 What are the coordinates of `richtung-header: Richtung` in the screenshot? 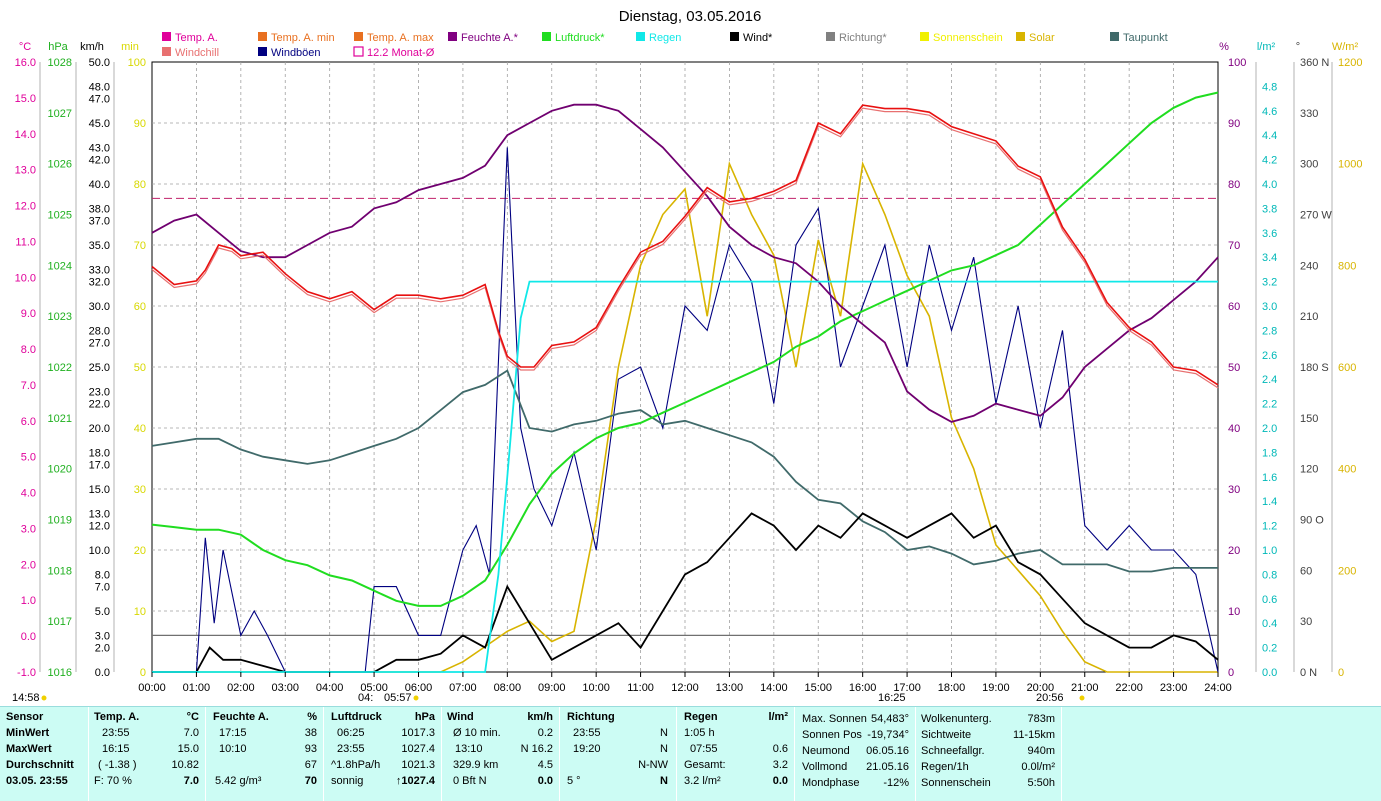 It's located at (591, 717).